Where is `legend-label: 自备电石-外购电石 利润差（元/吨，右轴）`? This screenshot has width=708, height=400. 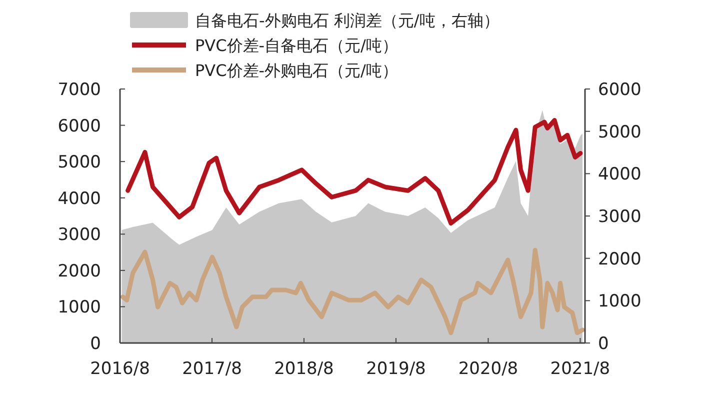
legend-label: 自备电石-外购电石 利润差（元/吨，右轴） is located at coordinates (347, 20).